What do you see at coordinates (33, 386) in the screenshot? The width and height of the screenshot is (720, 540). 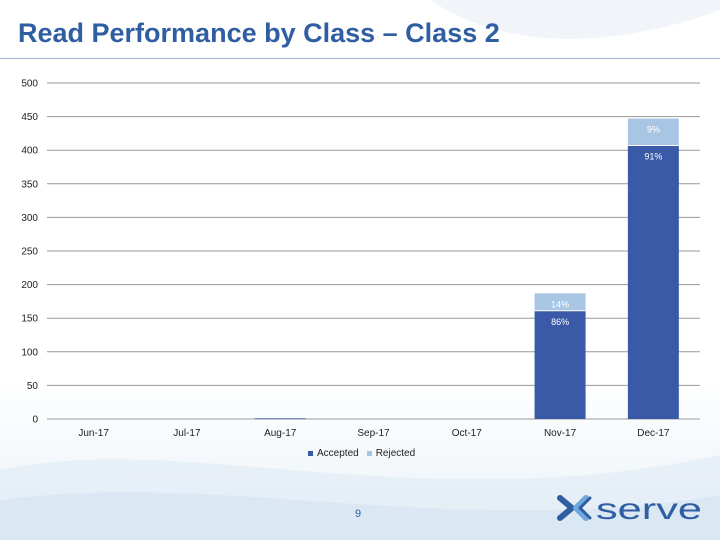 I see `y-tick-label: 50` at bounding box center [33, 386].